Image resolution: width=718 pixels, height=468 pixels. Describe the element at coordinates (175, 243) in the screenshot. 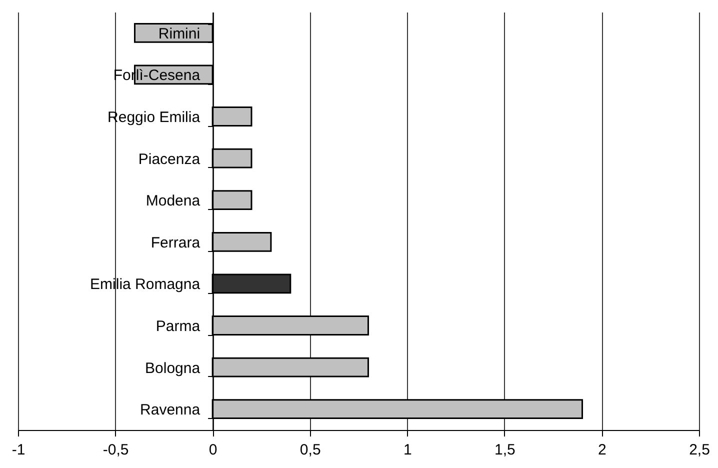

I see `y-tick-label: Ferrara` at that location.